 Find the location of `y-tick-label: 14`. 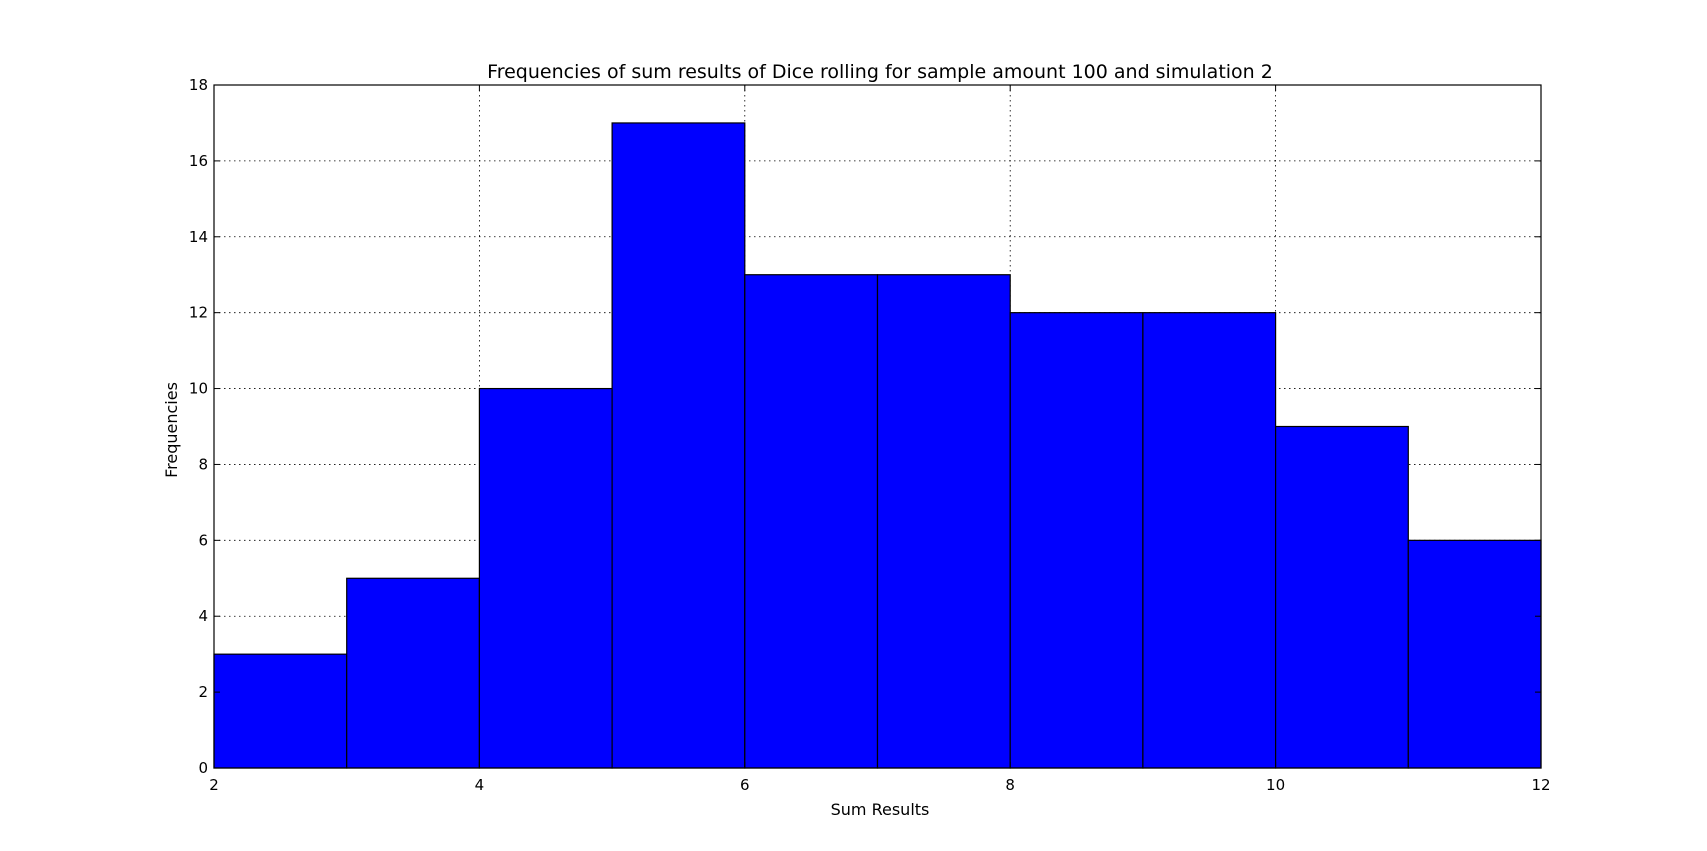

y-tick-label: 14 is located at coordinates (198, 237).